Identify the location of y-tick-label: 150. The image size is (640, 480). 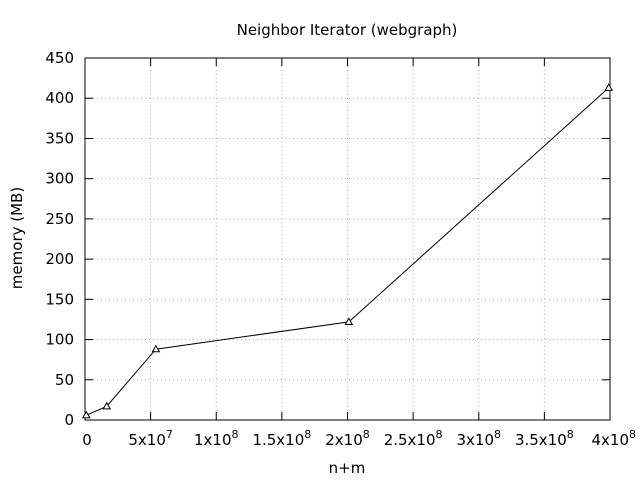
(59, 299).